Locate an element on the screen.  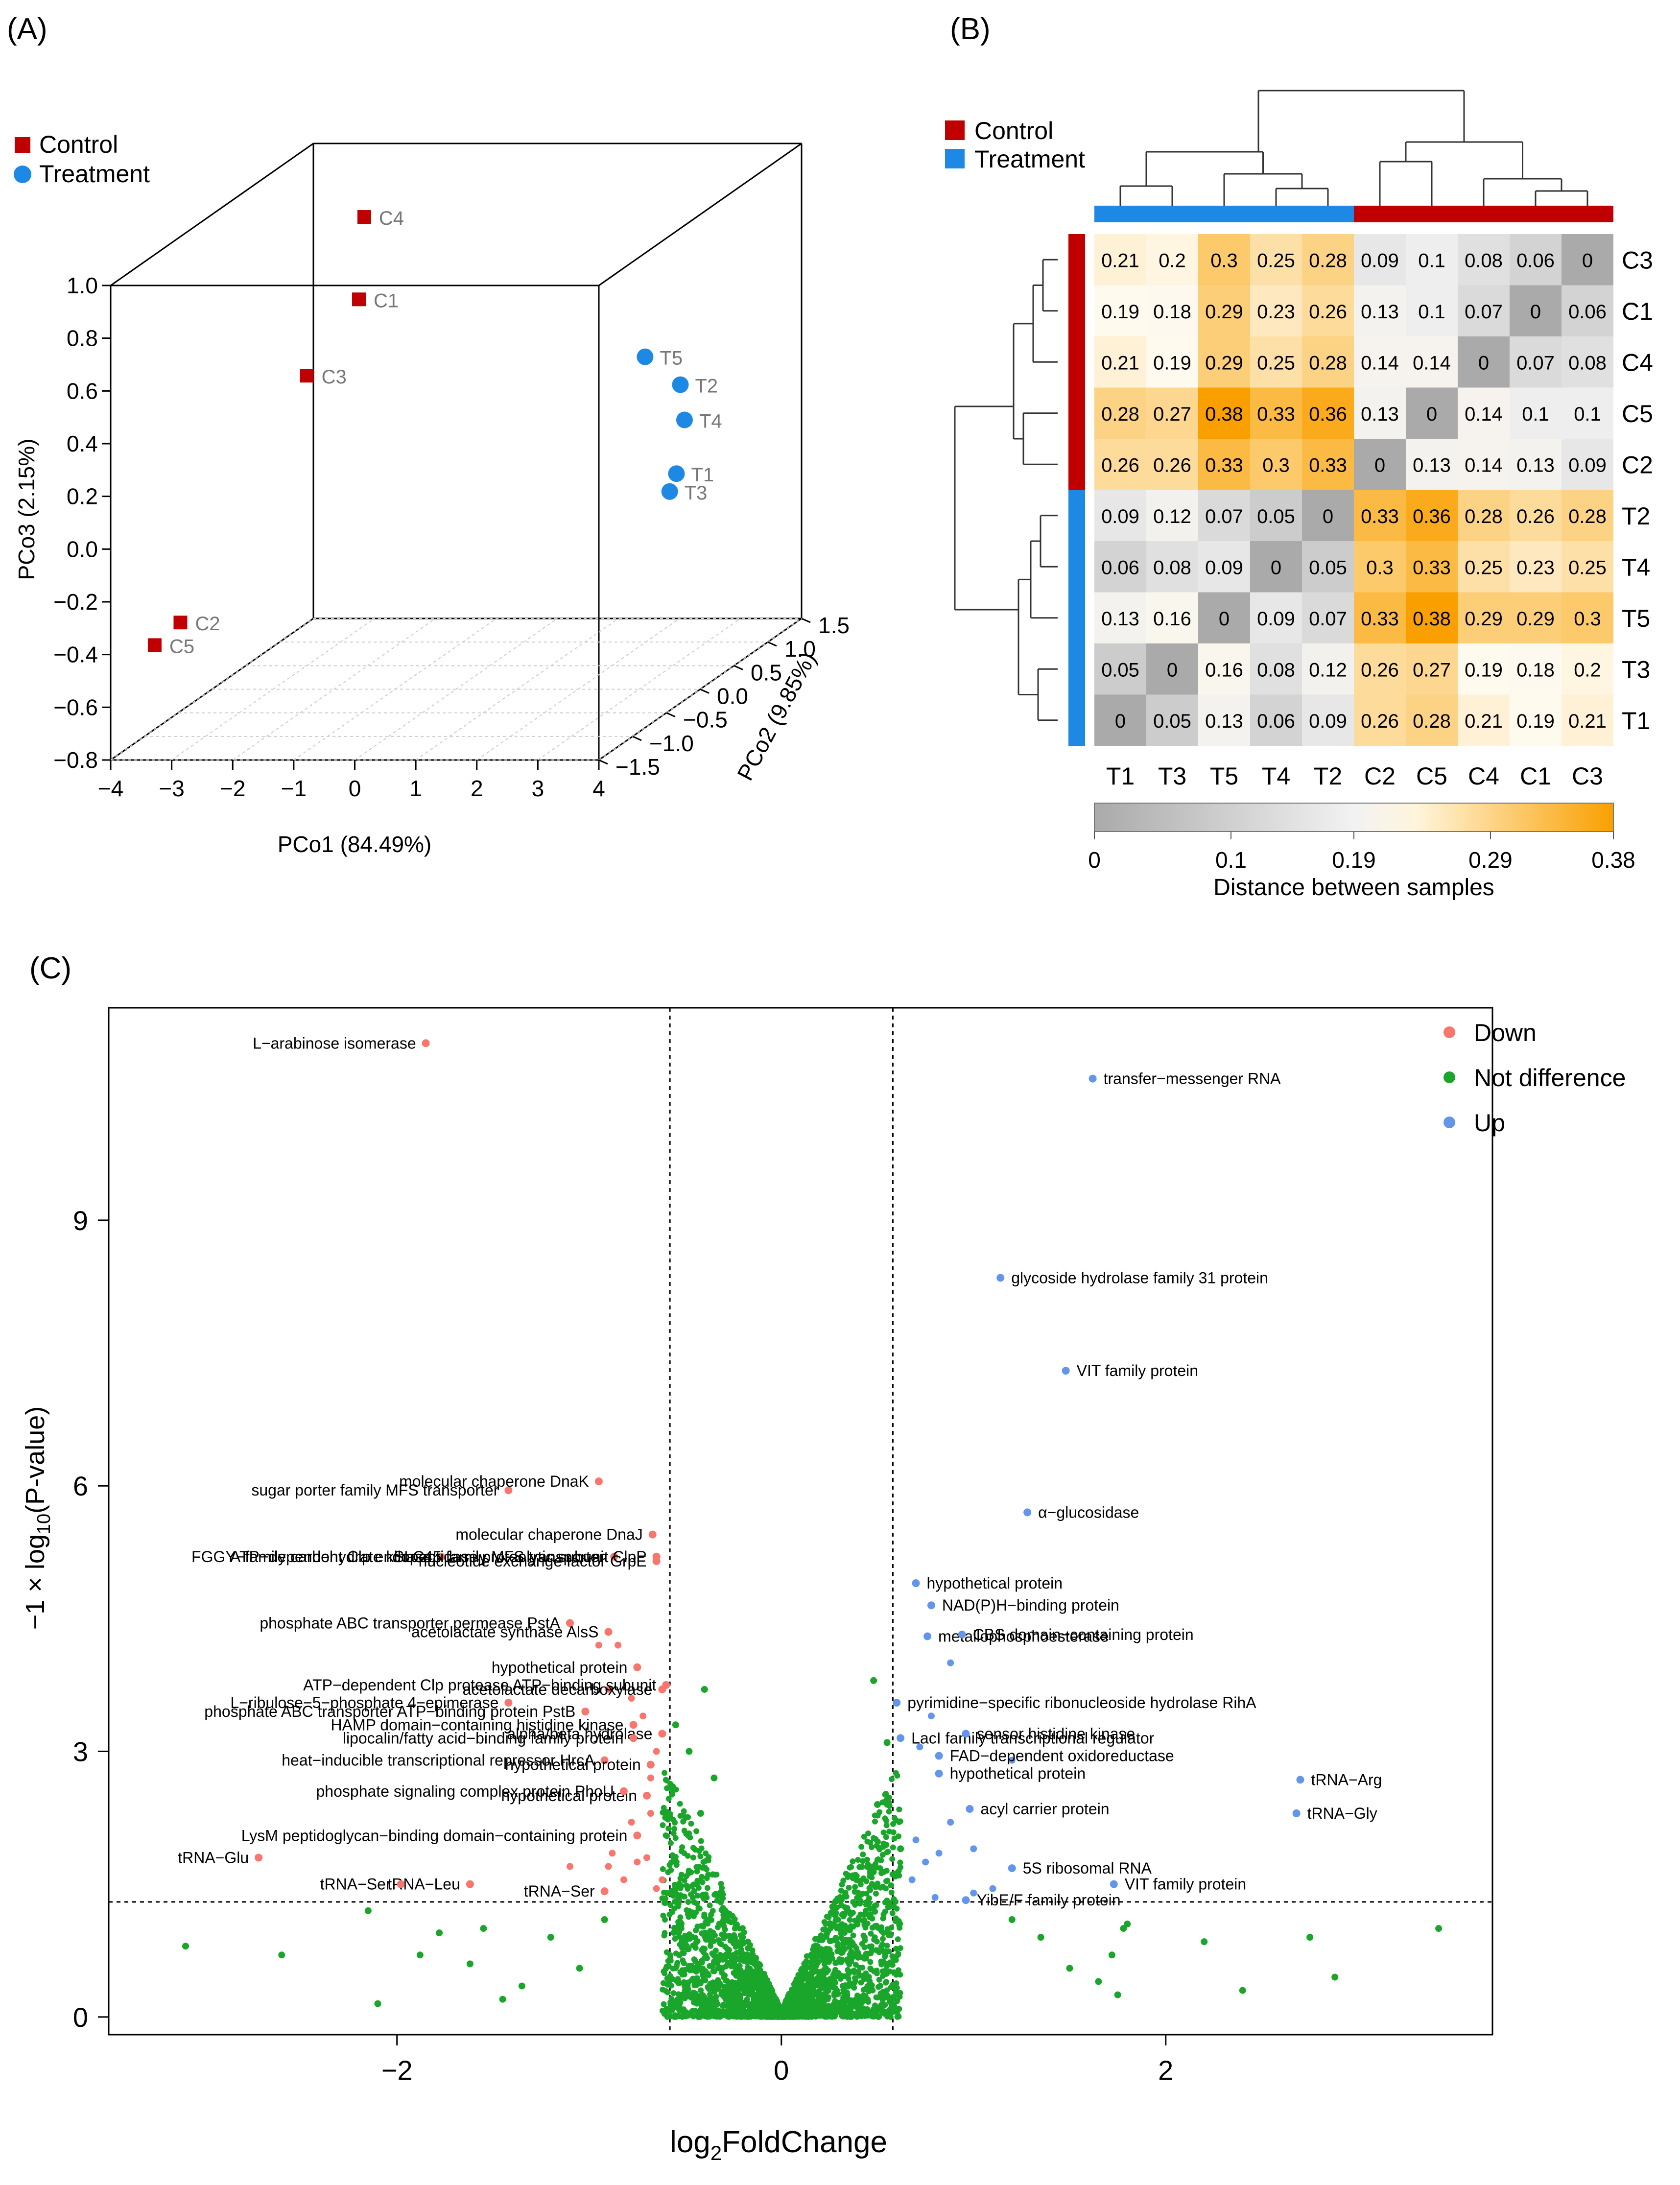
row-group-bar is located at coordinates (1076, 259).